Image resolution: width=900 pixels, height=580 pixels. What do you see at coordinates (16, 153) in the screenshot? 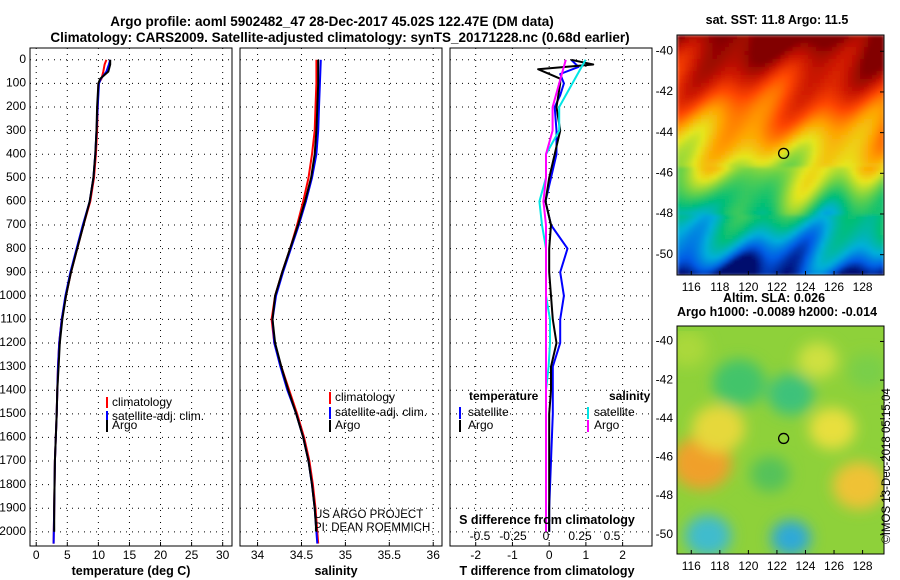
I see `depth-tick-label: 400` at bounding box center [16, 153].